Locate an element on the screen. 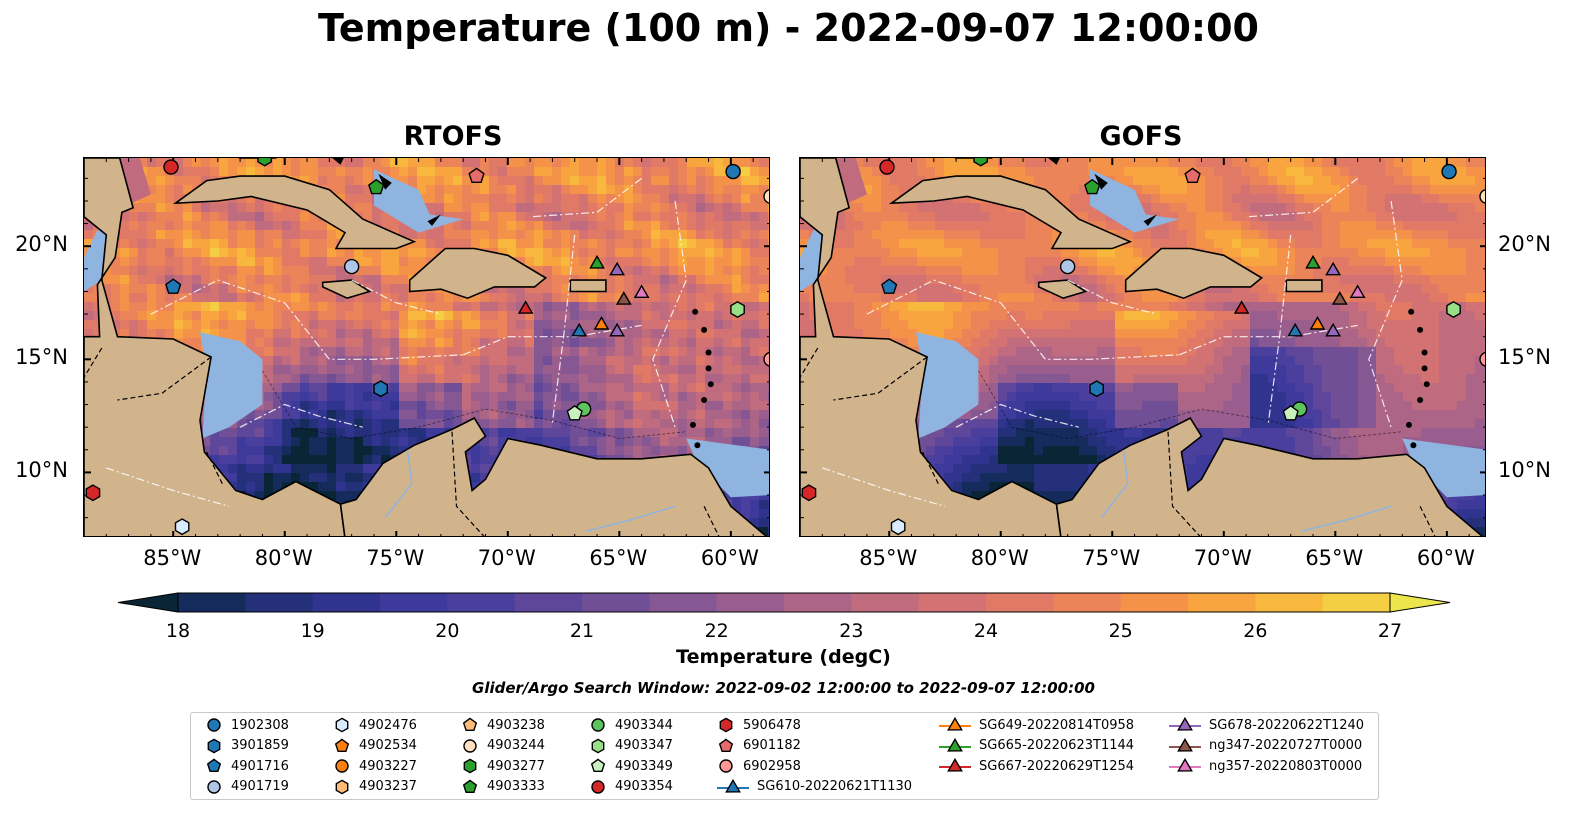 The width and height of the screenshot is (1577, 827). rtofs-lon-tick-label: 60°W is located at coordinates (729, 558).